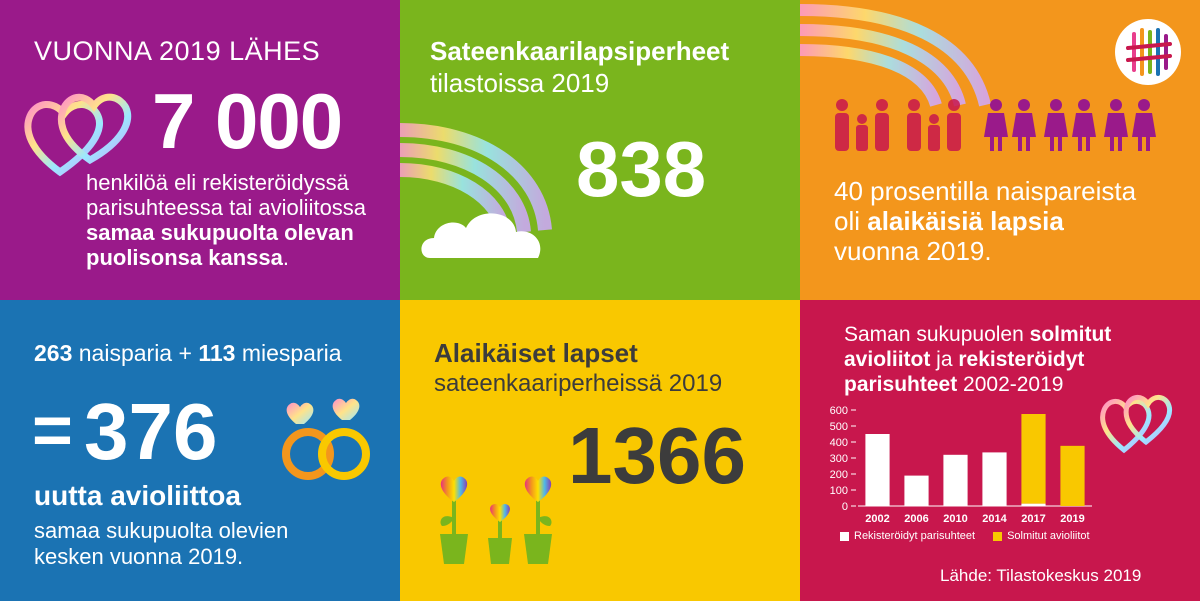 The width and height of the screenshot is (1200, 601). Describe the element at coordinates (499, 519) in the screenshot. I see `heart-flowers-icon` at that location.